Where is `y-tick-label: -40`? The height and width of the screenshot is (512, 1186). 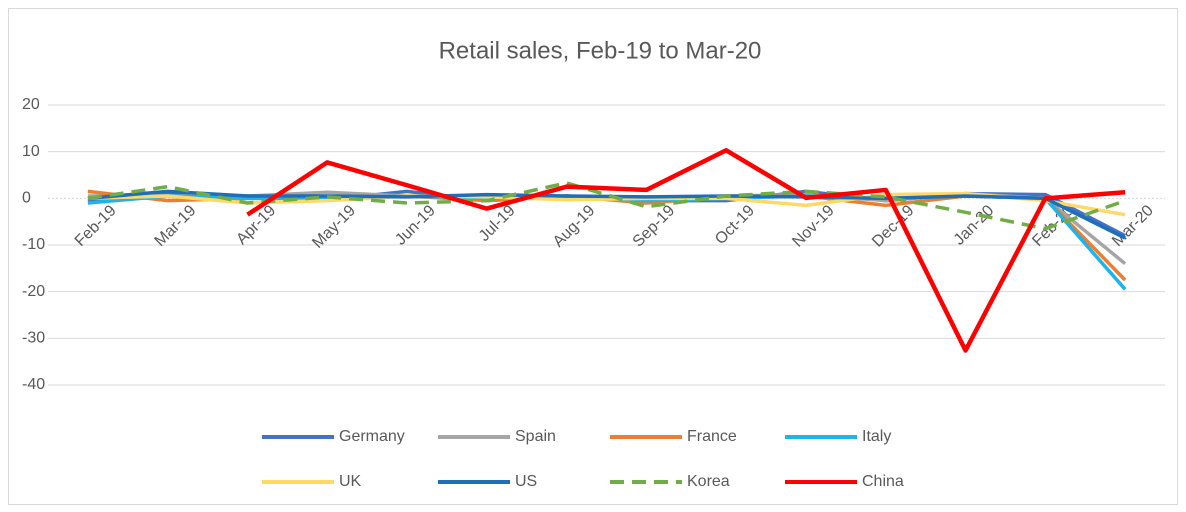 y-tick-label: -40 is located at coordinates (33, 384).